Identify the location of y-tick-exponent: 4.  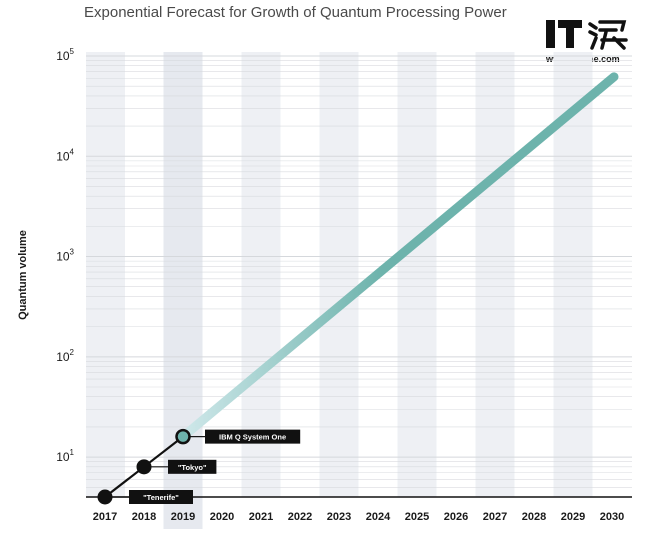
(72, 151).